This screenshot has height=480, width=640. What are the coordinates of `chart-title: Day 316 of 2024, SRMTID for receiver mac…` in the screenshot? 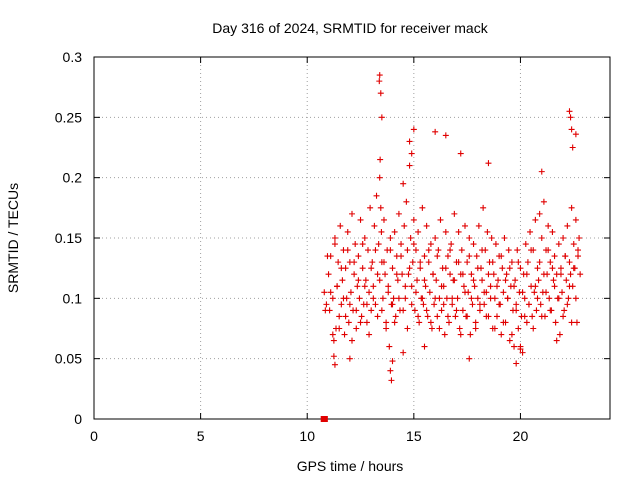 It's located at (350, 28).